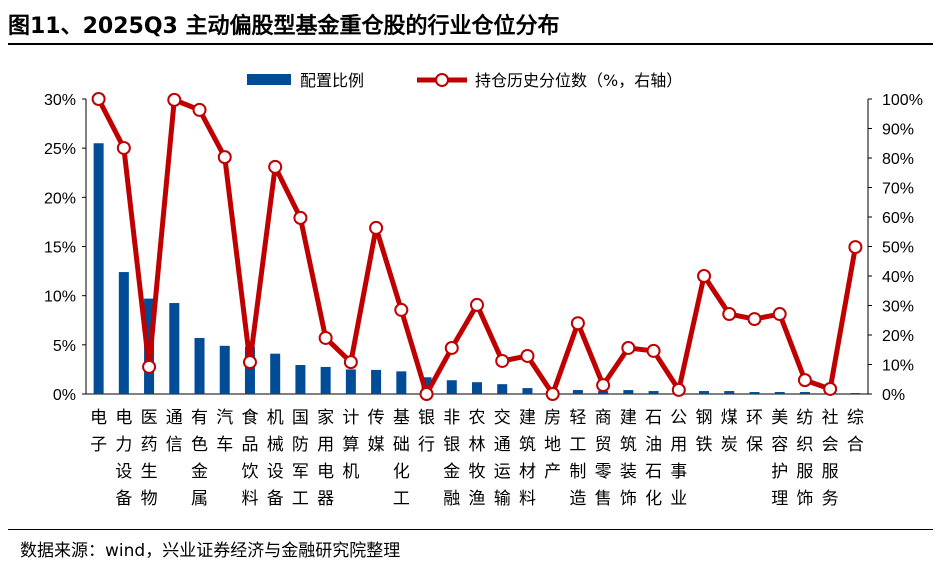 This screenshot has height=576, width=941. I want to click on bar-有色金属, so click(199, 365).